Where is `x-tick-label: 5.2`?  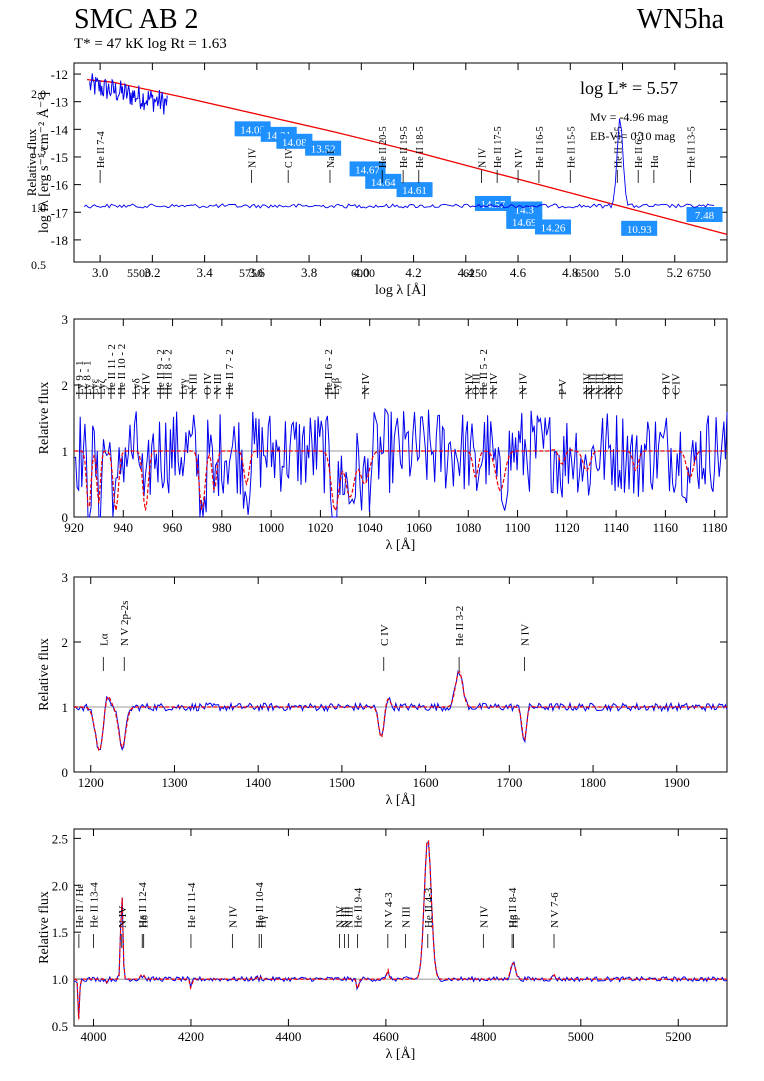
x-tick-label: 5.2 is located at coordinates (675, 272).